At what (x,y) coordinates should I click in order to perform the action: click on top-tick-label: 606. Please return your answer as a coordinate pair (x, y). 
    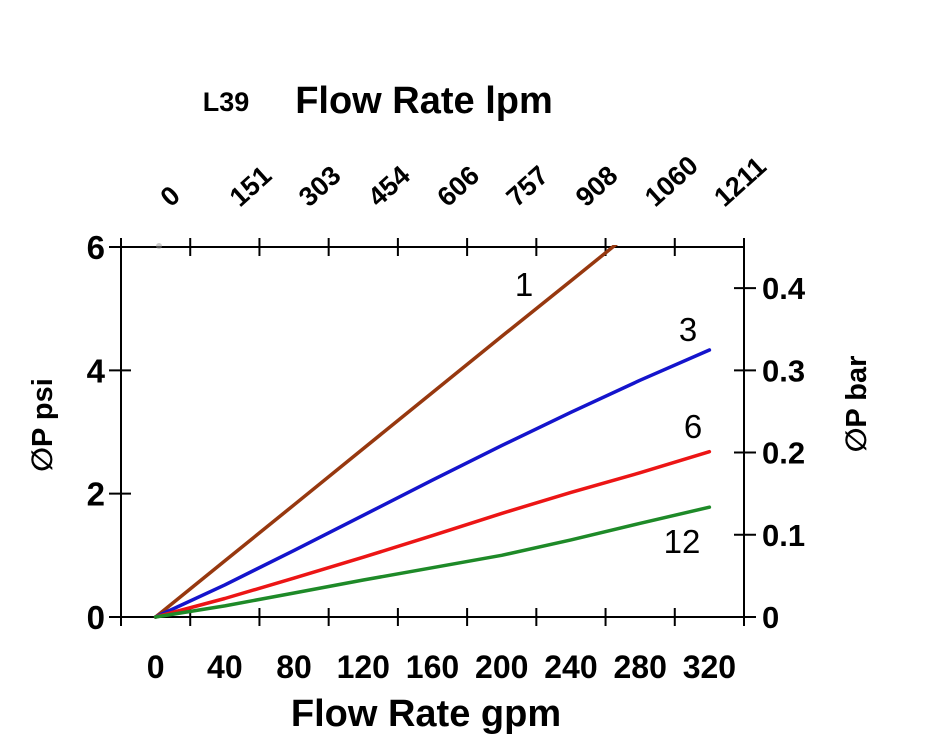
    Looking at the image, I should click on (458, 186).